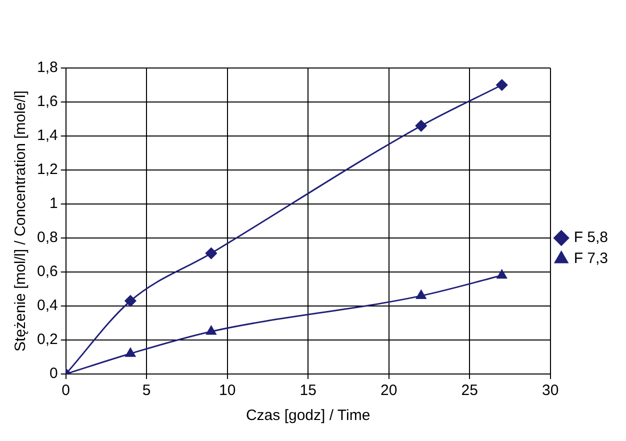 The height and width of the screenshot is (441, 626). I want to click on y-tick-label: 1, so click(54, 203).